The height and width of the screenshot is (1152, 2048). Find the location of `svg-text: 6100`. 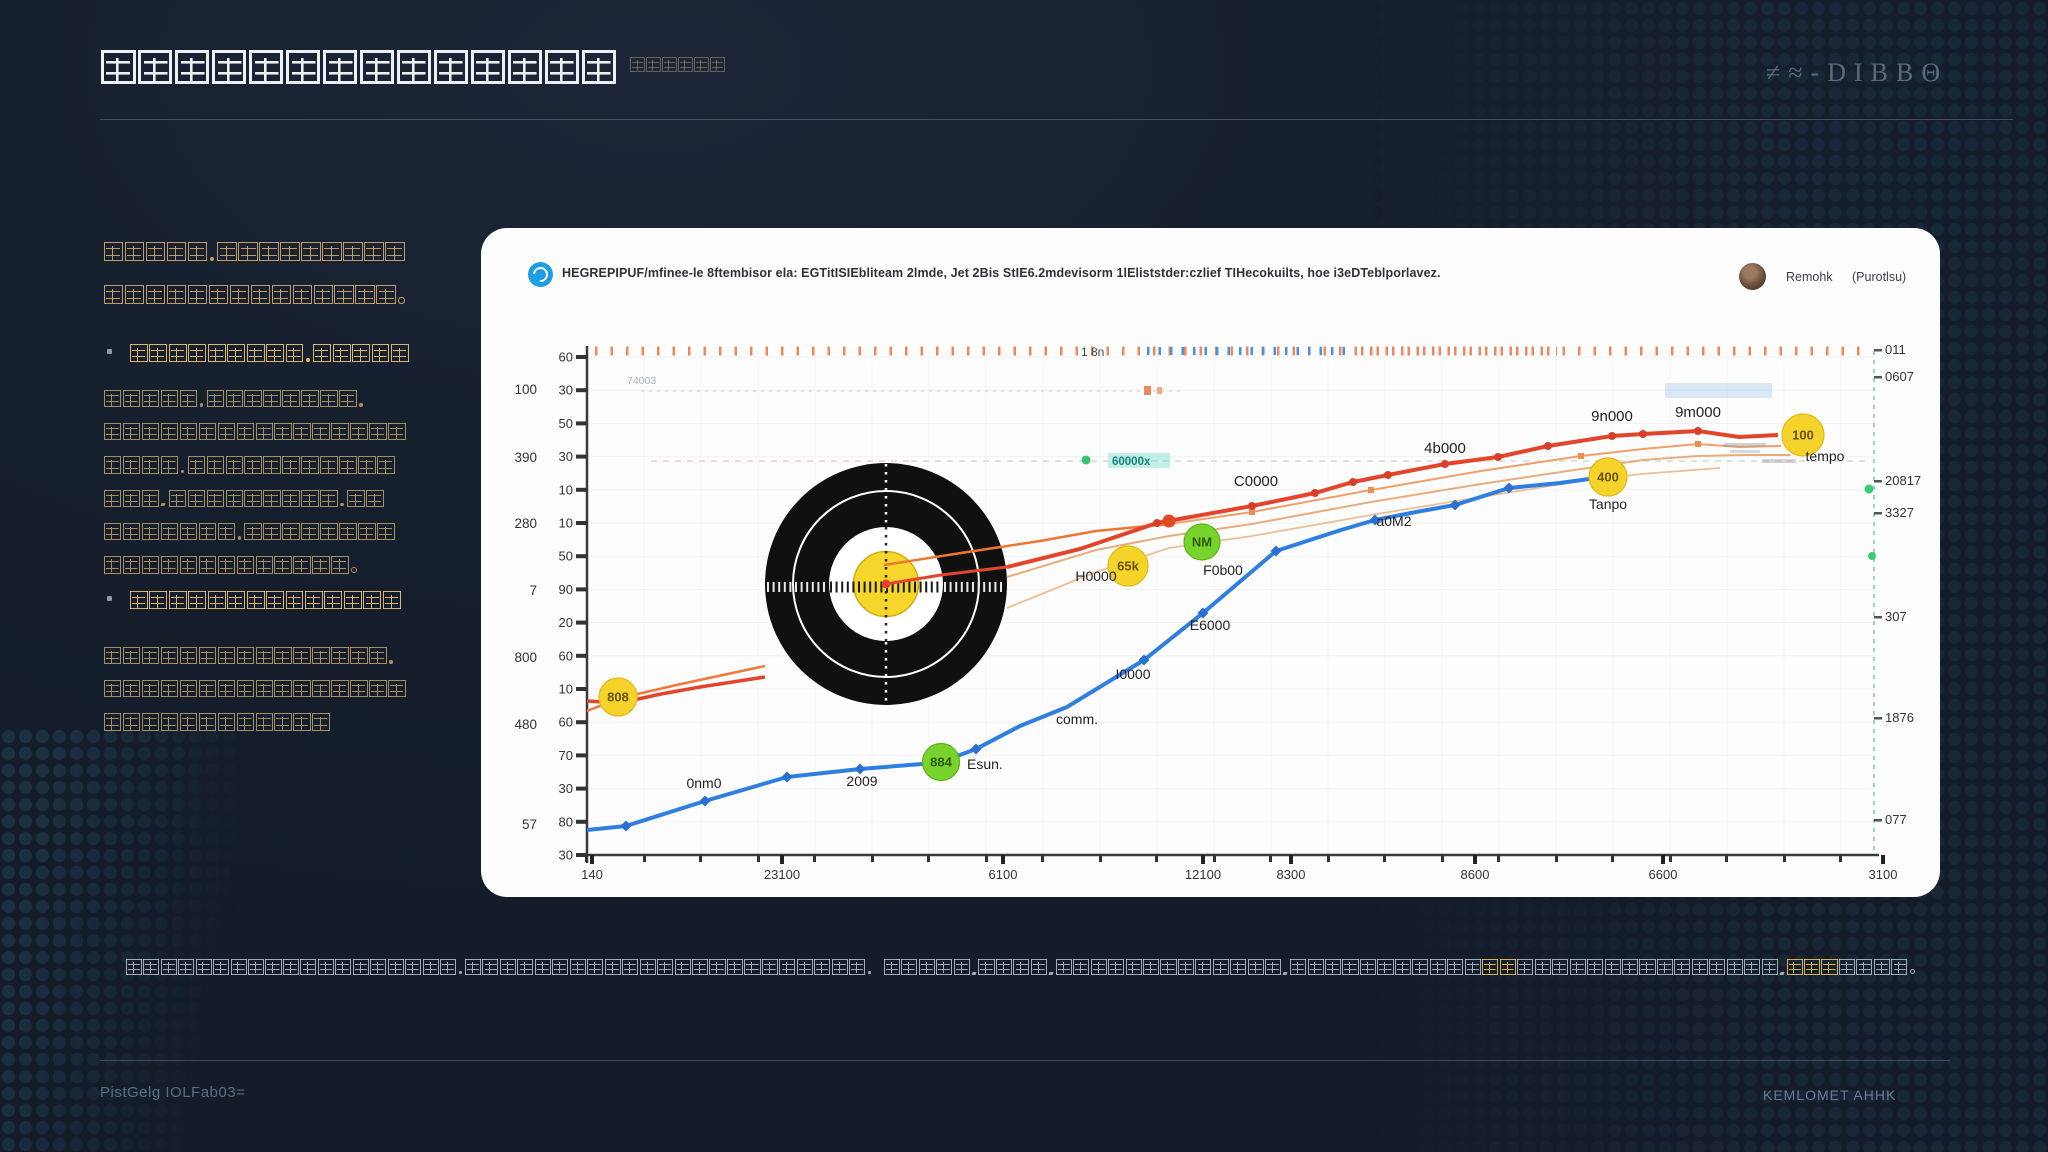

svg-text: 6100 is located at coordinates (1003, 874).